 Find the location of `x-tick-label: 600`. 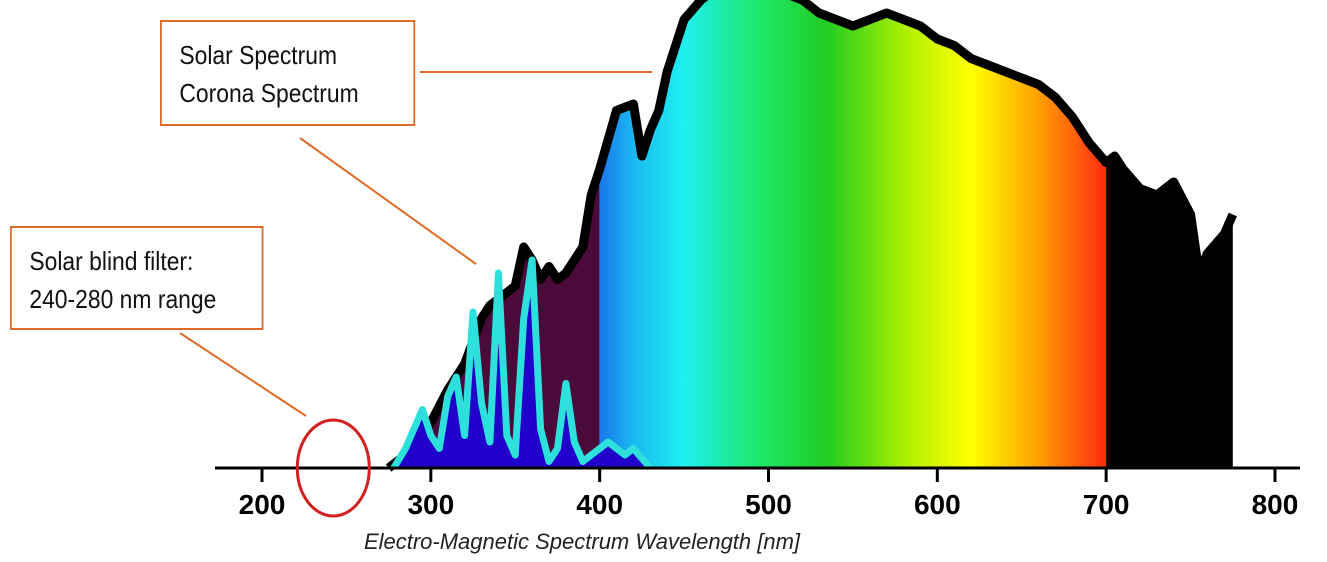

x-tick-label: 600 is located at coordinates (937, 504).